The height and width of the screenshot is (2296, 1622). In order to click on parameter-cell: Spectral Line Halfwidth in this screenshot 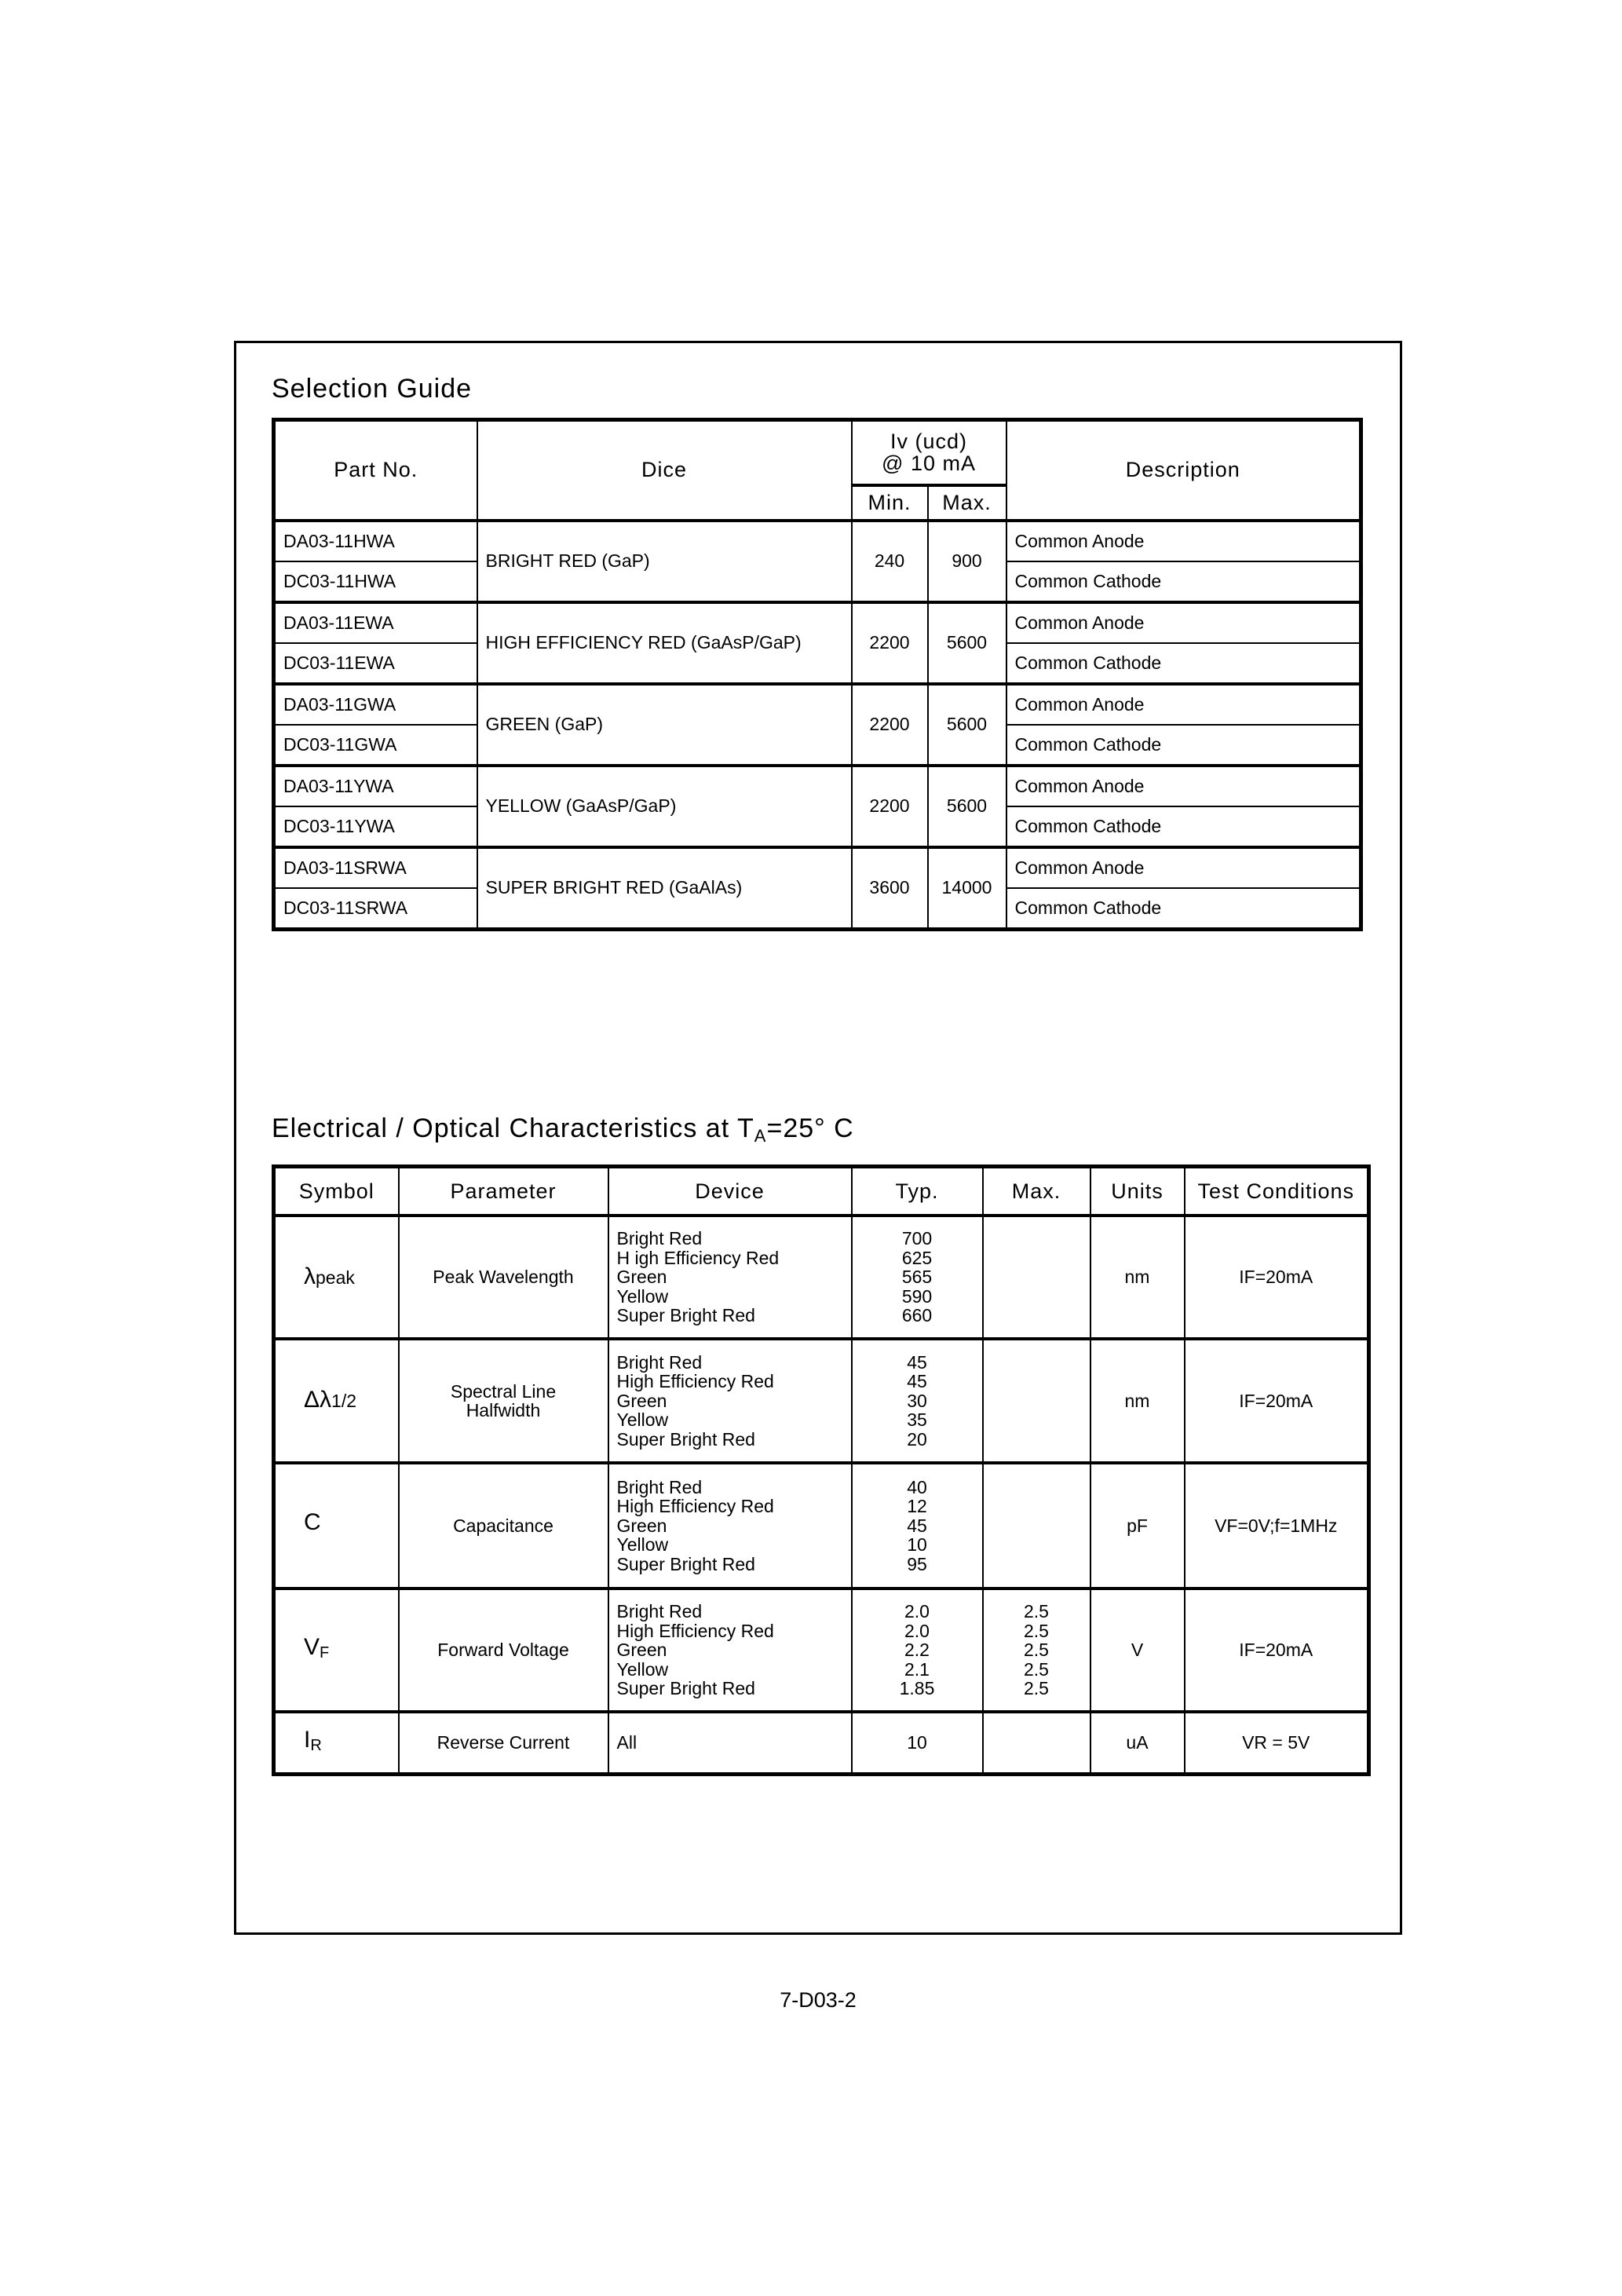, I will do `click(503, 1400)`.